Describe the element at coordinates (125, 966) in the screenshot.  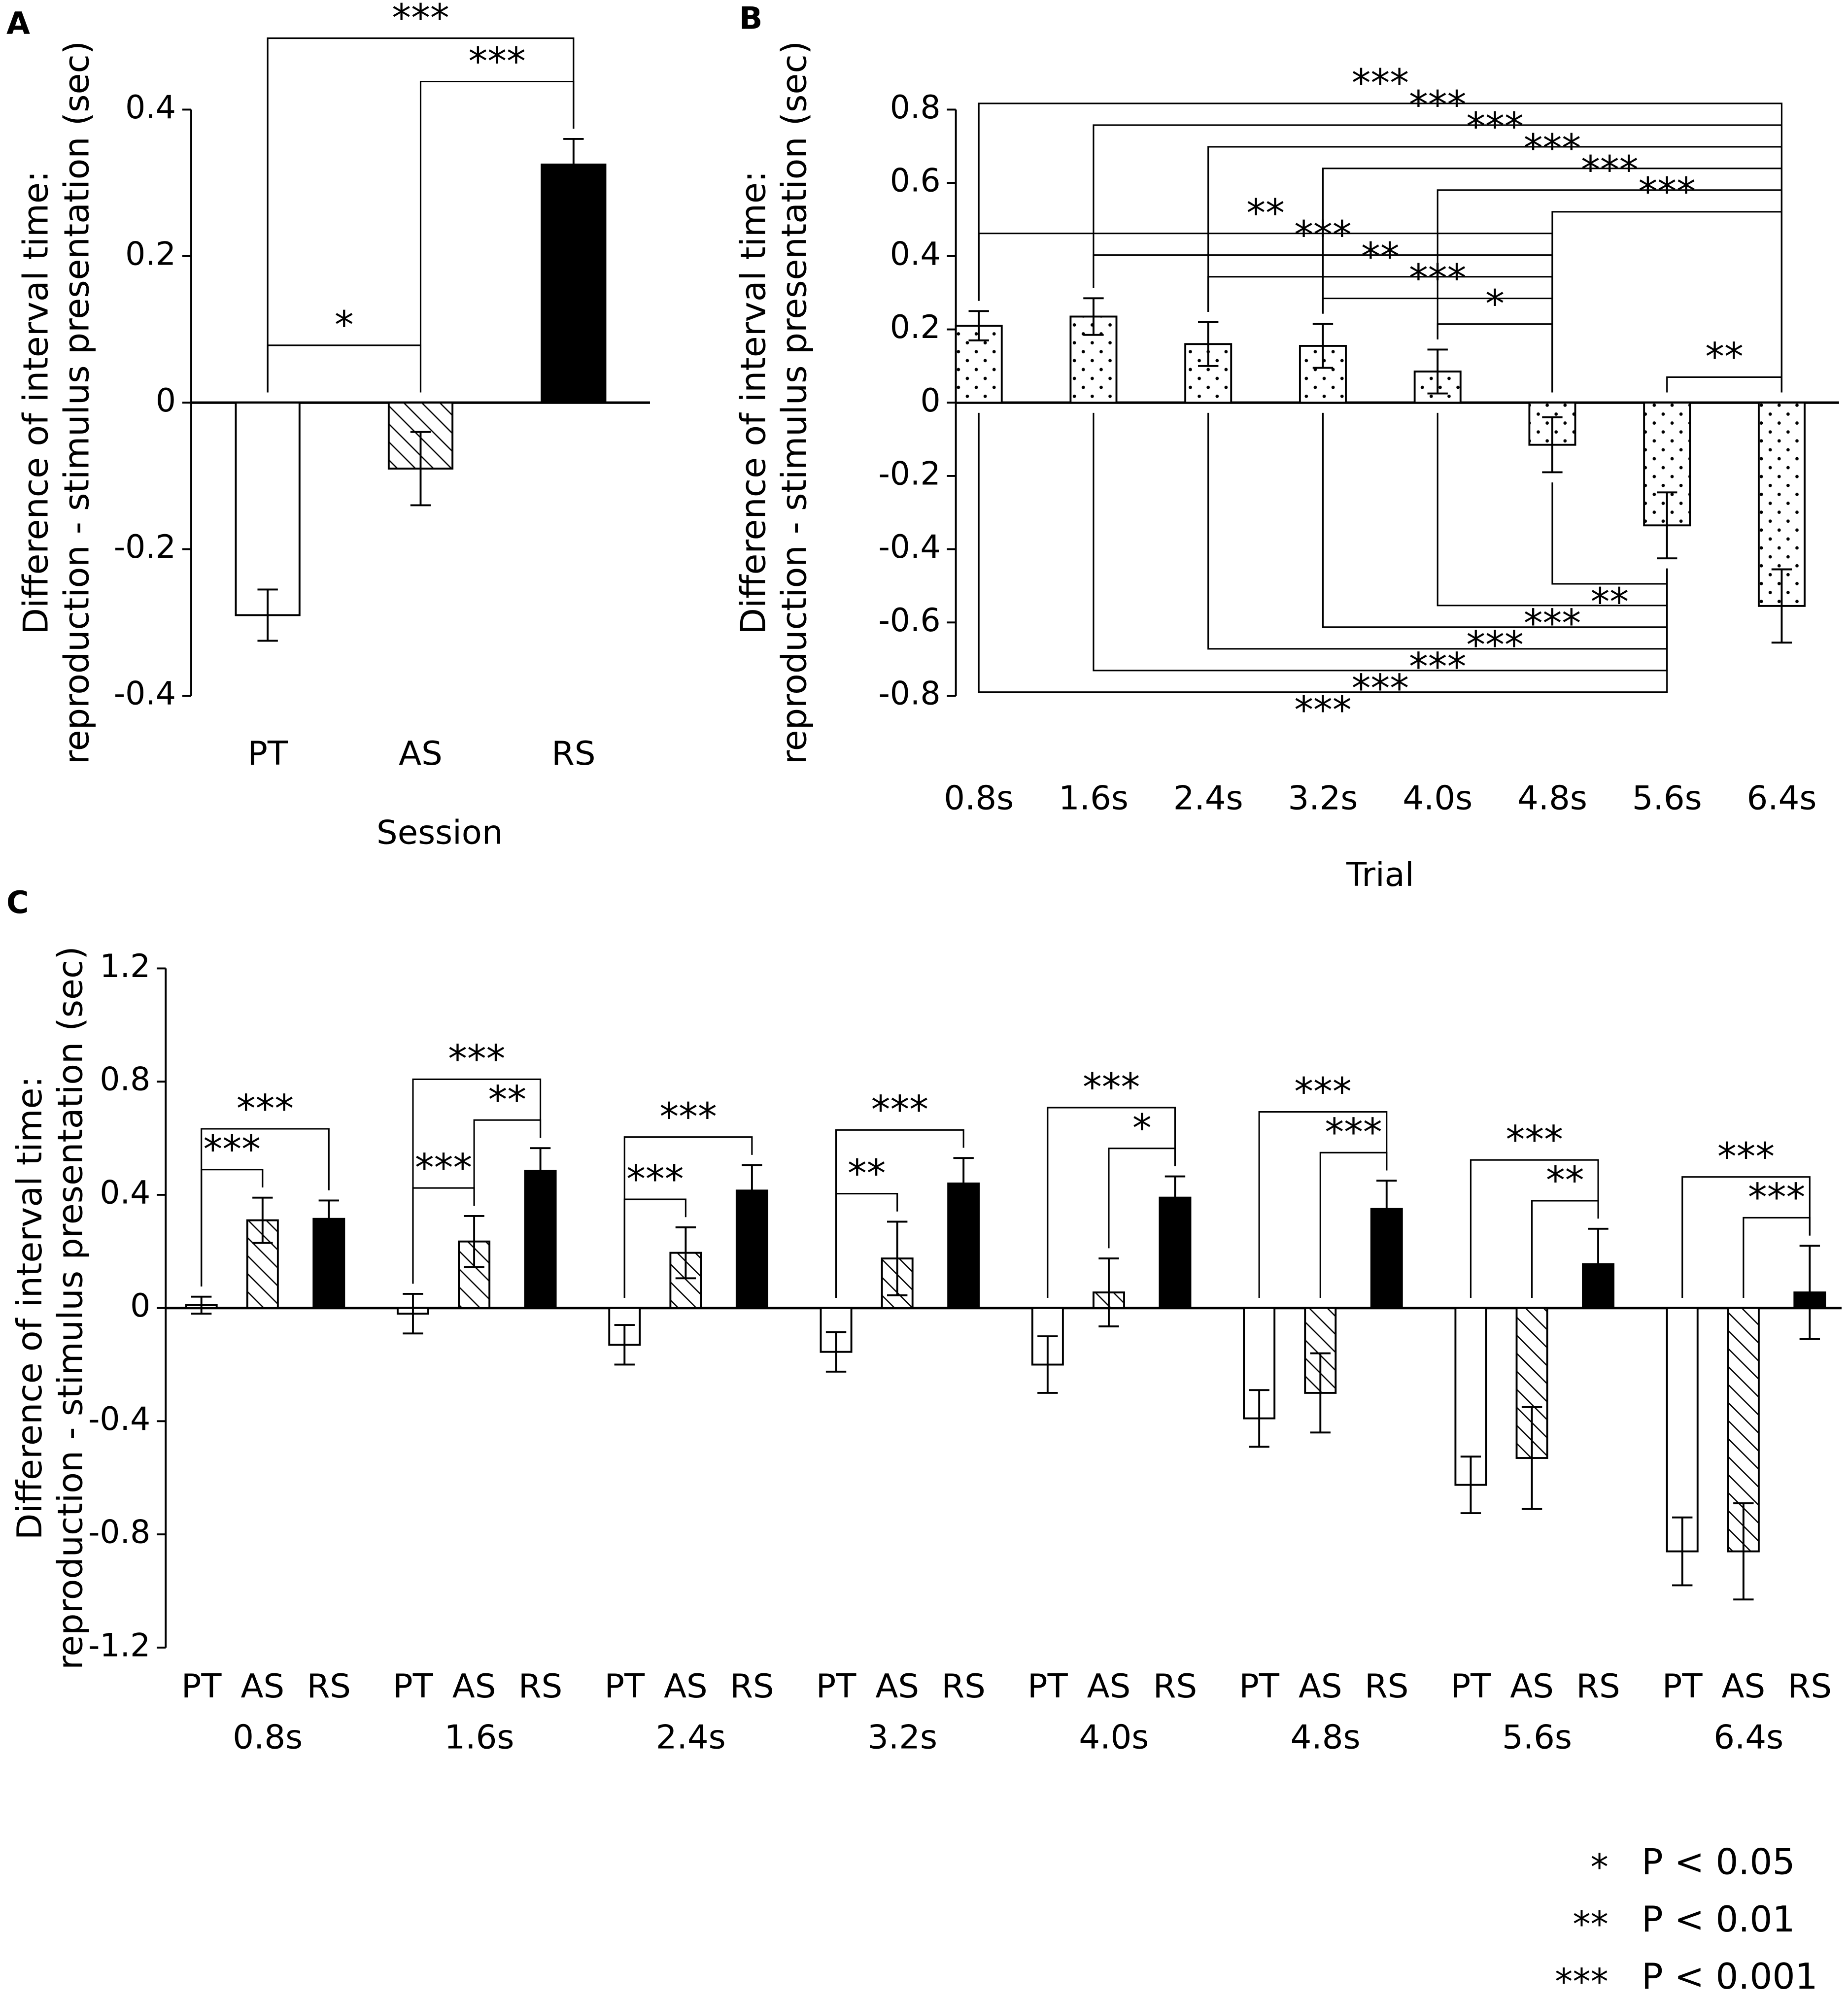
I see `y-tick-label: 1.2` at that location.